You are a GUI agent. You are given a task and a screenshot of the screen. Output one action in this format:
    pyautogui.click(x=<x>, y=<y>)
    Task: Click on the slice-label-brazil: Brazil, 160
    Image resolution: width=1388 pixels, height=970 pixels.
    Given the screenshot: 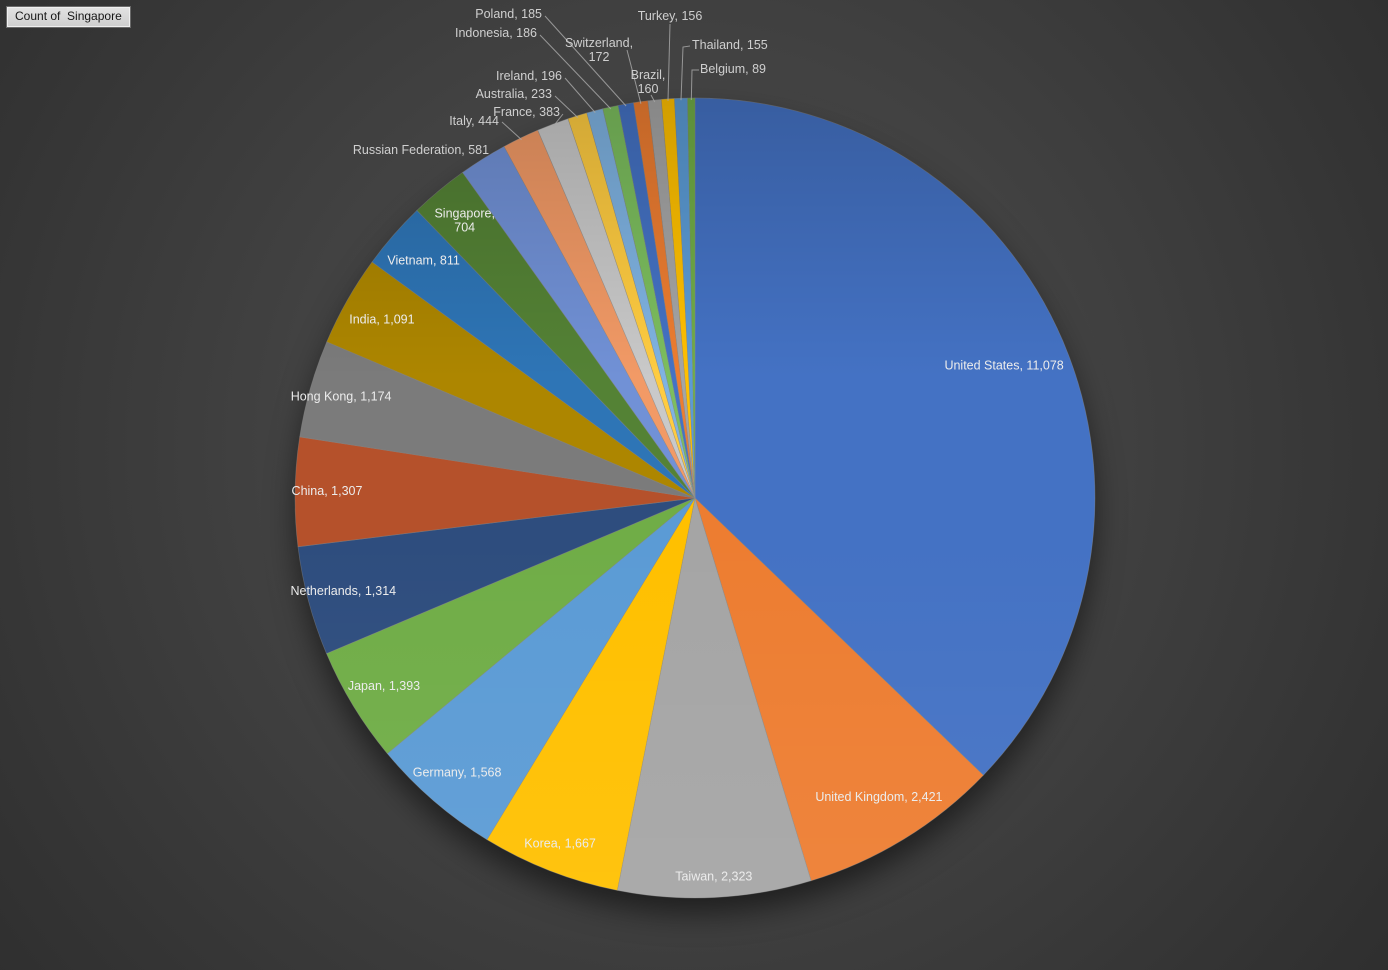 What is the action you would take?
    pyautogui.click(x=648, y=82)
    